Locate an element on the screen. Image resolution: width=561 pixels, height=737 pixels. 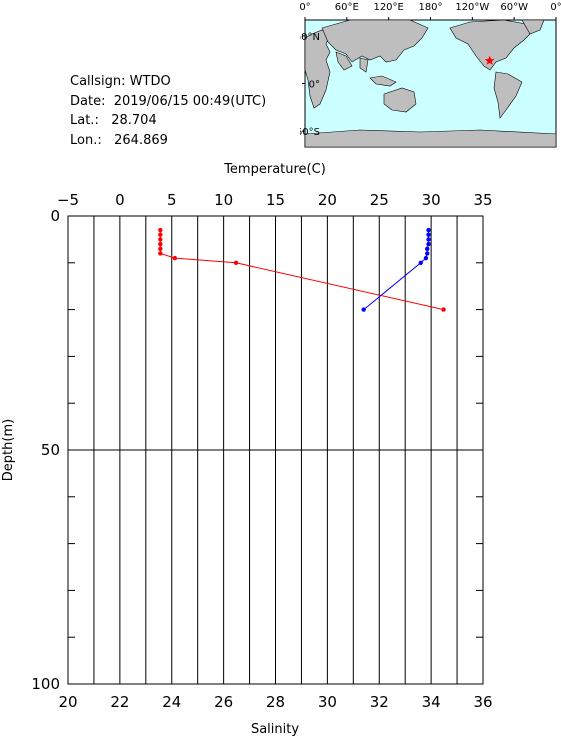
temperature-tick-label: 20 is located at coordinates (327, 200).